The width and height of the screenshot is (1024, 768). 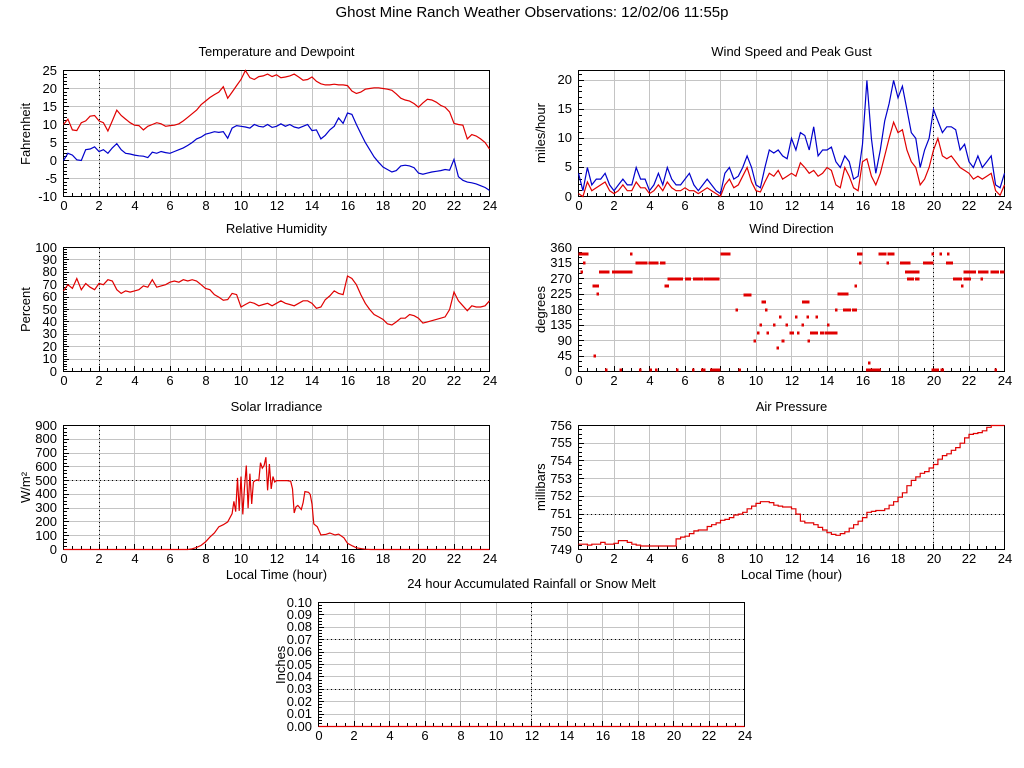 I want to click on y-tick-label: 10, so click(x=49, y=358).